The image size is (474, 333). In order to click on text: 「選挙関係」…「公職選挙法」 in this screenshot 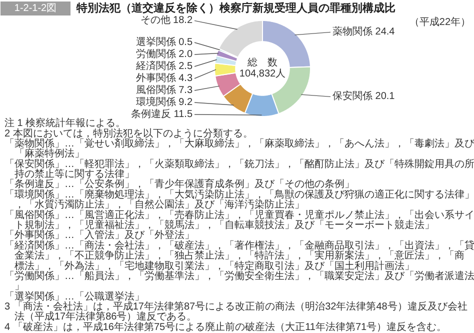, I will do `click(74, 296)`.